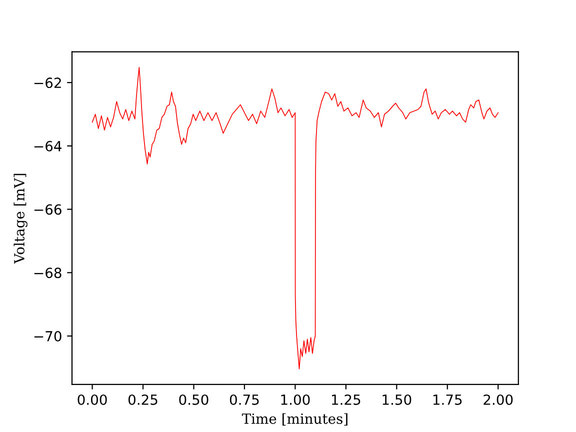  Describe the element at coordinates (92, 399) in the screenshot. I see `x-tick-label: 0.00` at that location.